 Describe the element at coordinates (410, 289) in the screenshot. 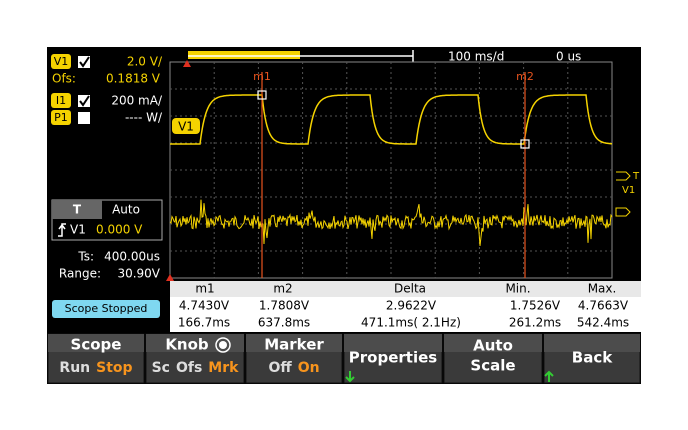

I see `measure-header: Delta` at that location.